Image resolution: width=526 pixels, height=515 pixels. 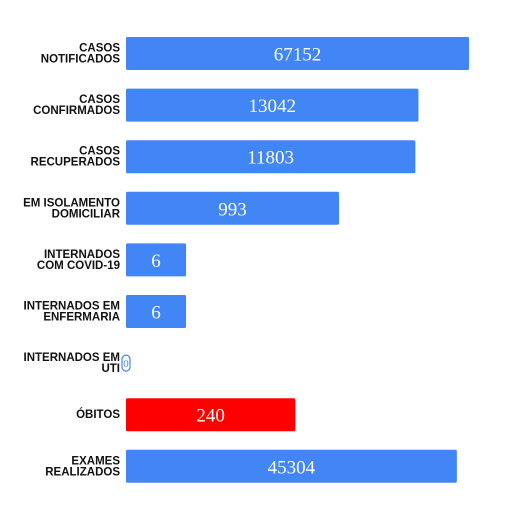 I want to click on value-label: 0, so click(x=126, y=364).